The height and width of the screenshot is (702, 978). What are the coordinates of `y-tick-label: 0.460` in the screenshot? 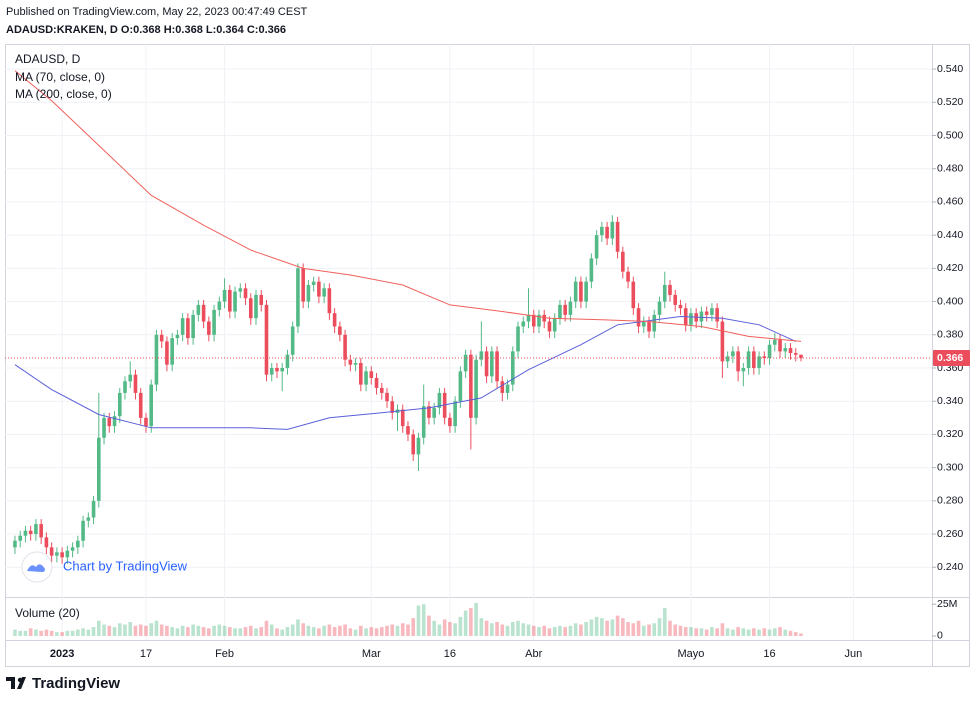 It's located at (950, 202).